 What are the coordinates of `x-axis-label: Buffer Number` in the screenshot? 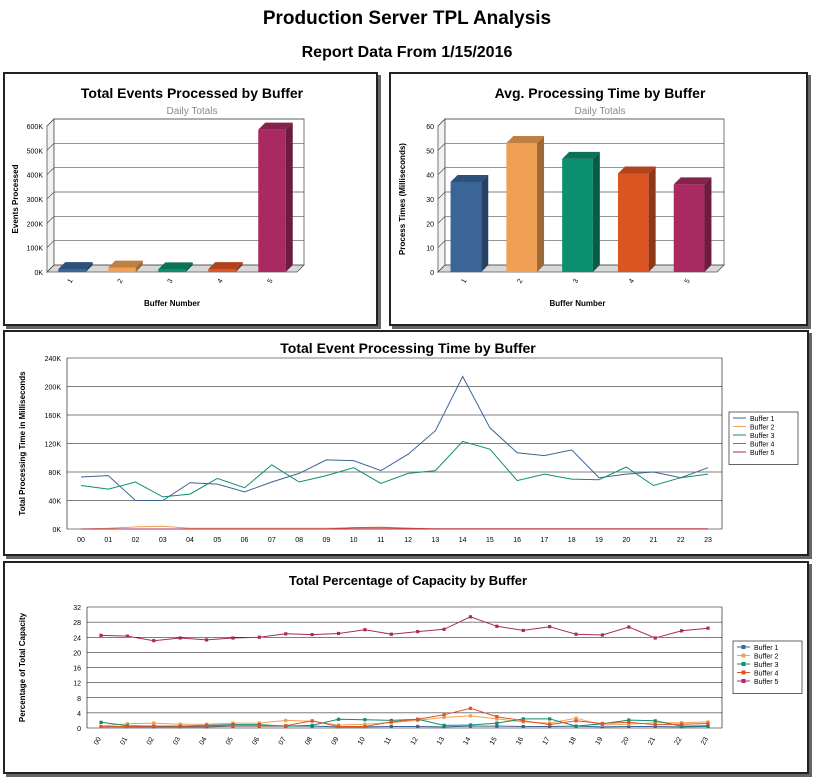 It's located at (577, 303).